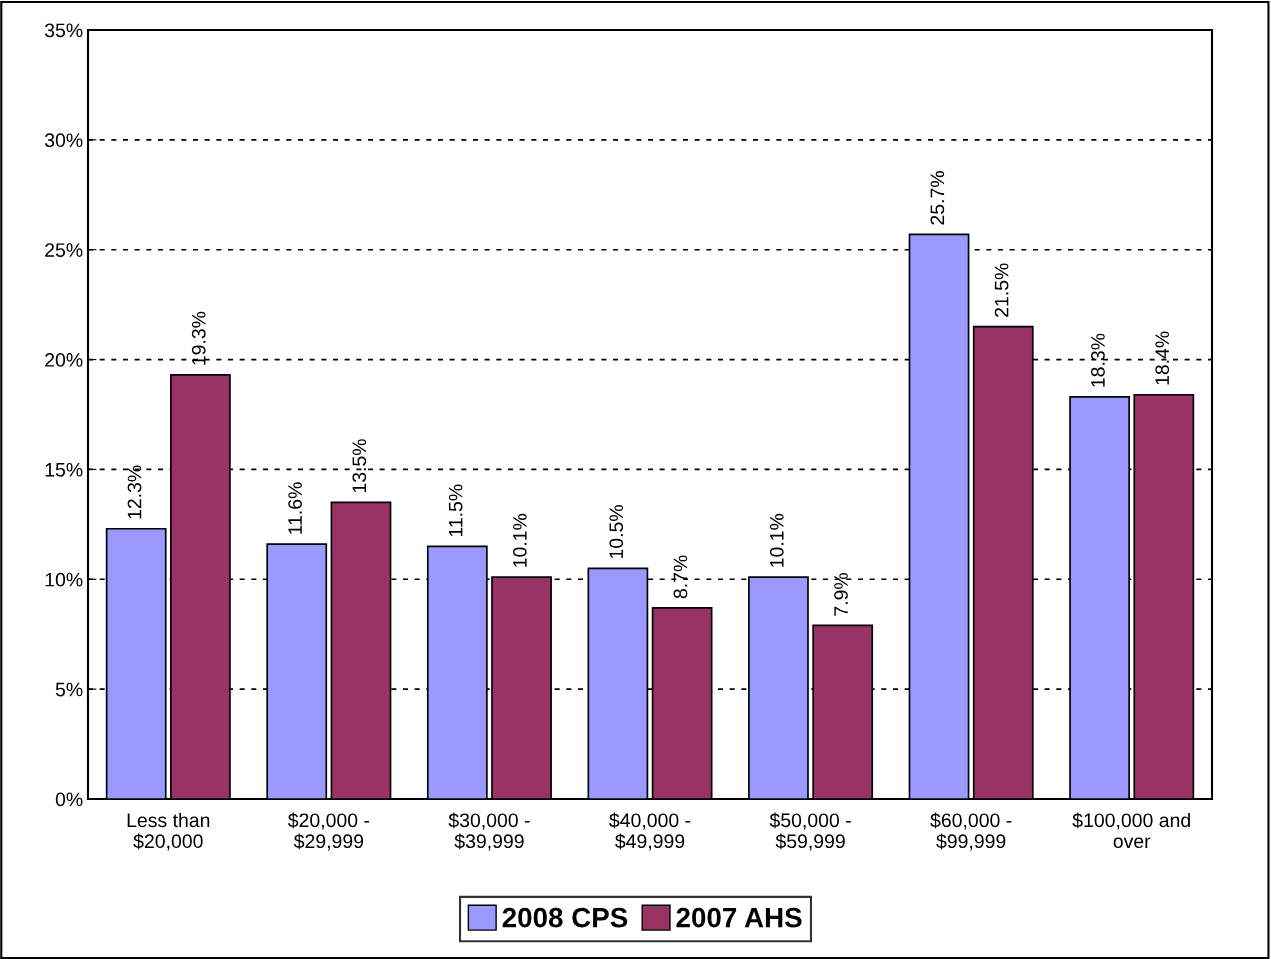 The width and height of the screenshot is (1271, 959). Describe the element at coordinates (489, 831) in the screenshot. I see `x-tick-label: $30,000 - $39,999` at that location.